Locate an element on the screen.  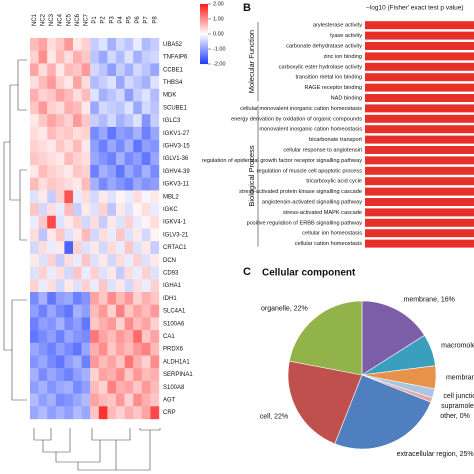
slice-label: organelle, 22% is located at coordinates (284, 309).